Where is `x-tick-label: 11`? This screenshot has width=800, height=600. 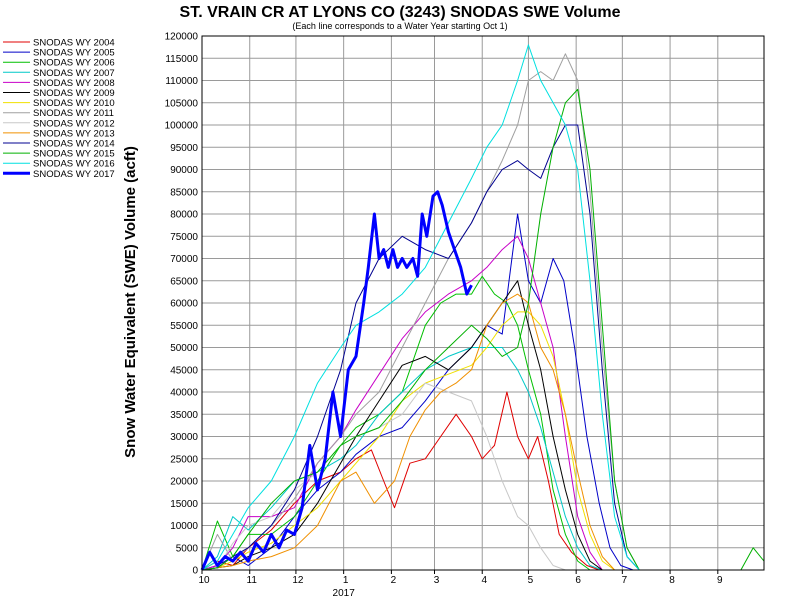 x-tick-label: 11 is located at coordinates (252, 580).